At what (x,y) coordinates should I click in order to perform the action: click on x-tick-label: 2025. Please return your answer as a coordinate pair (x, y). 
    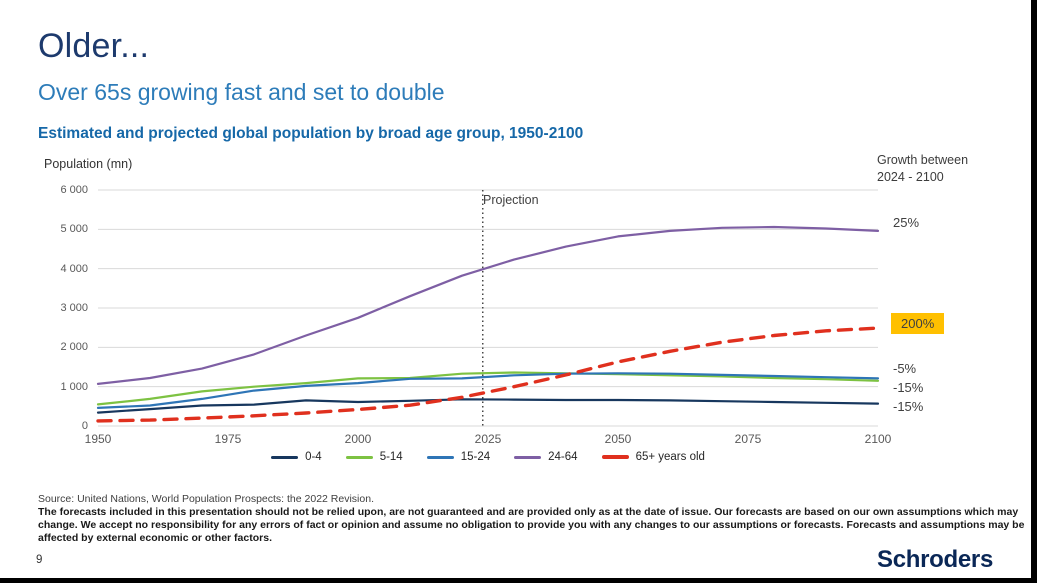
    Looking at the image, I should click on (488, 439).